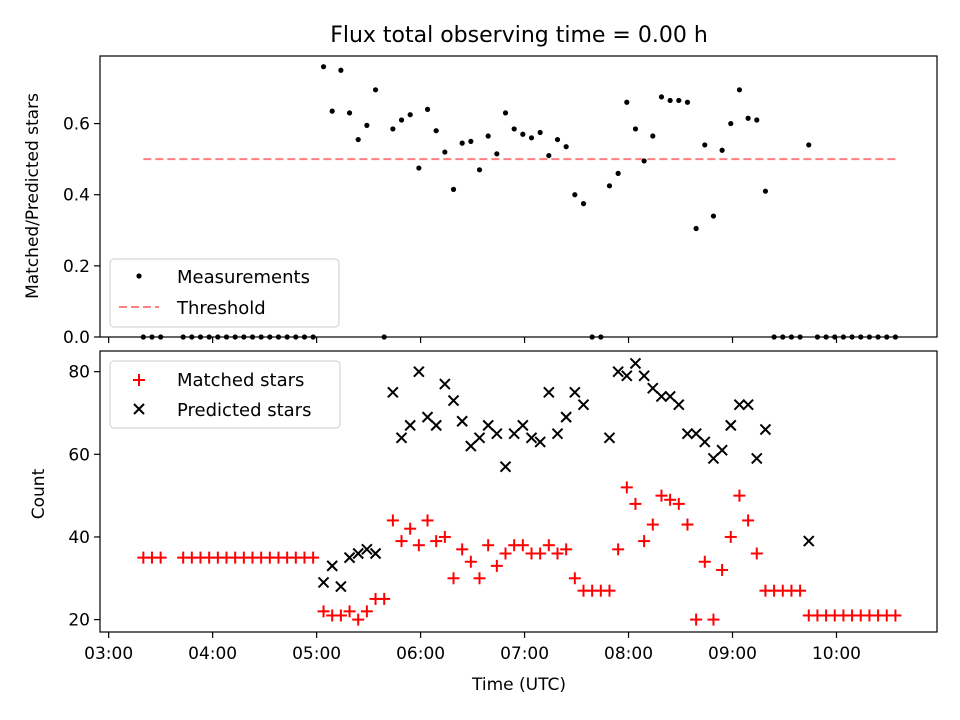 Image resolution: width=960 pixels, height=720 pixels. Describe the element at coordinates (221, 308) in the screenshot. I see `legend-threshold-label: Threshold` at that location.